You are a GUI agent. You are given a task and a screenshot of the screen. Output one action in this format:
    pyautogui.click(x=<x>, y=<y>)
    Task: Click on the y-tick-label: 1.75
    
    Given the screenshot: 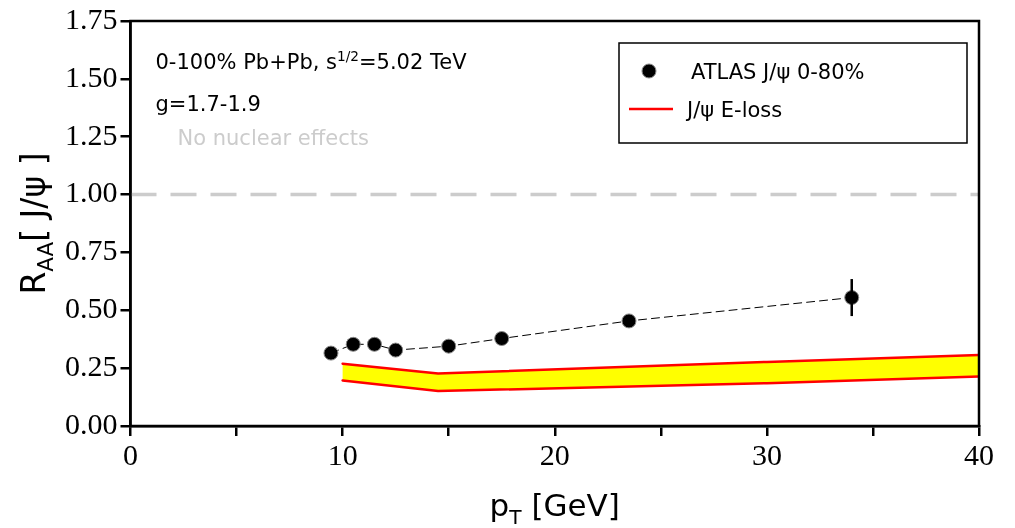 What is the action you would take?
    pyautogui.click(x=91, y=18)
    